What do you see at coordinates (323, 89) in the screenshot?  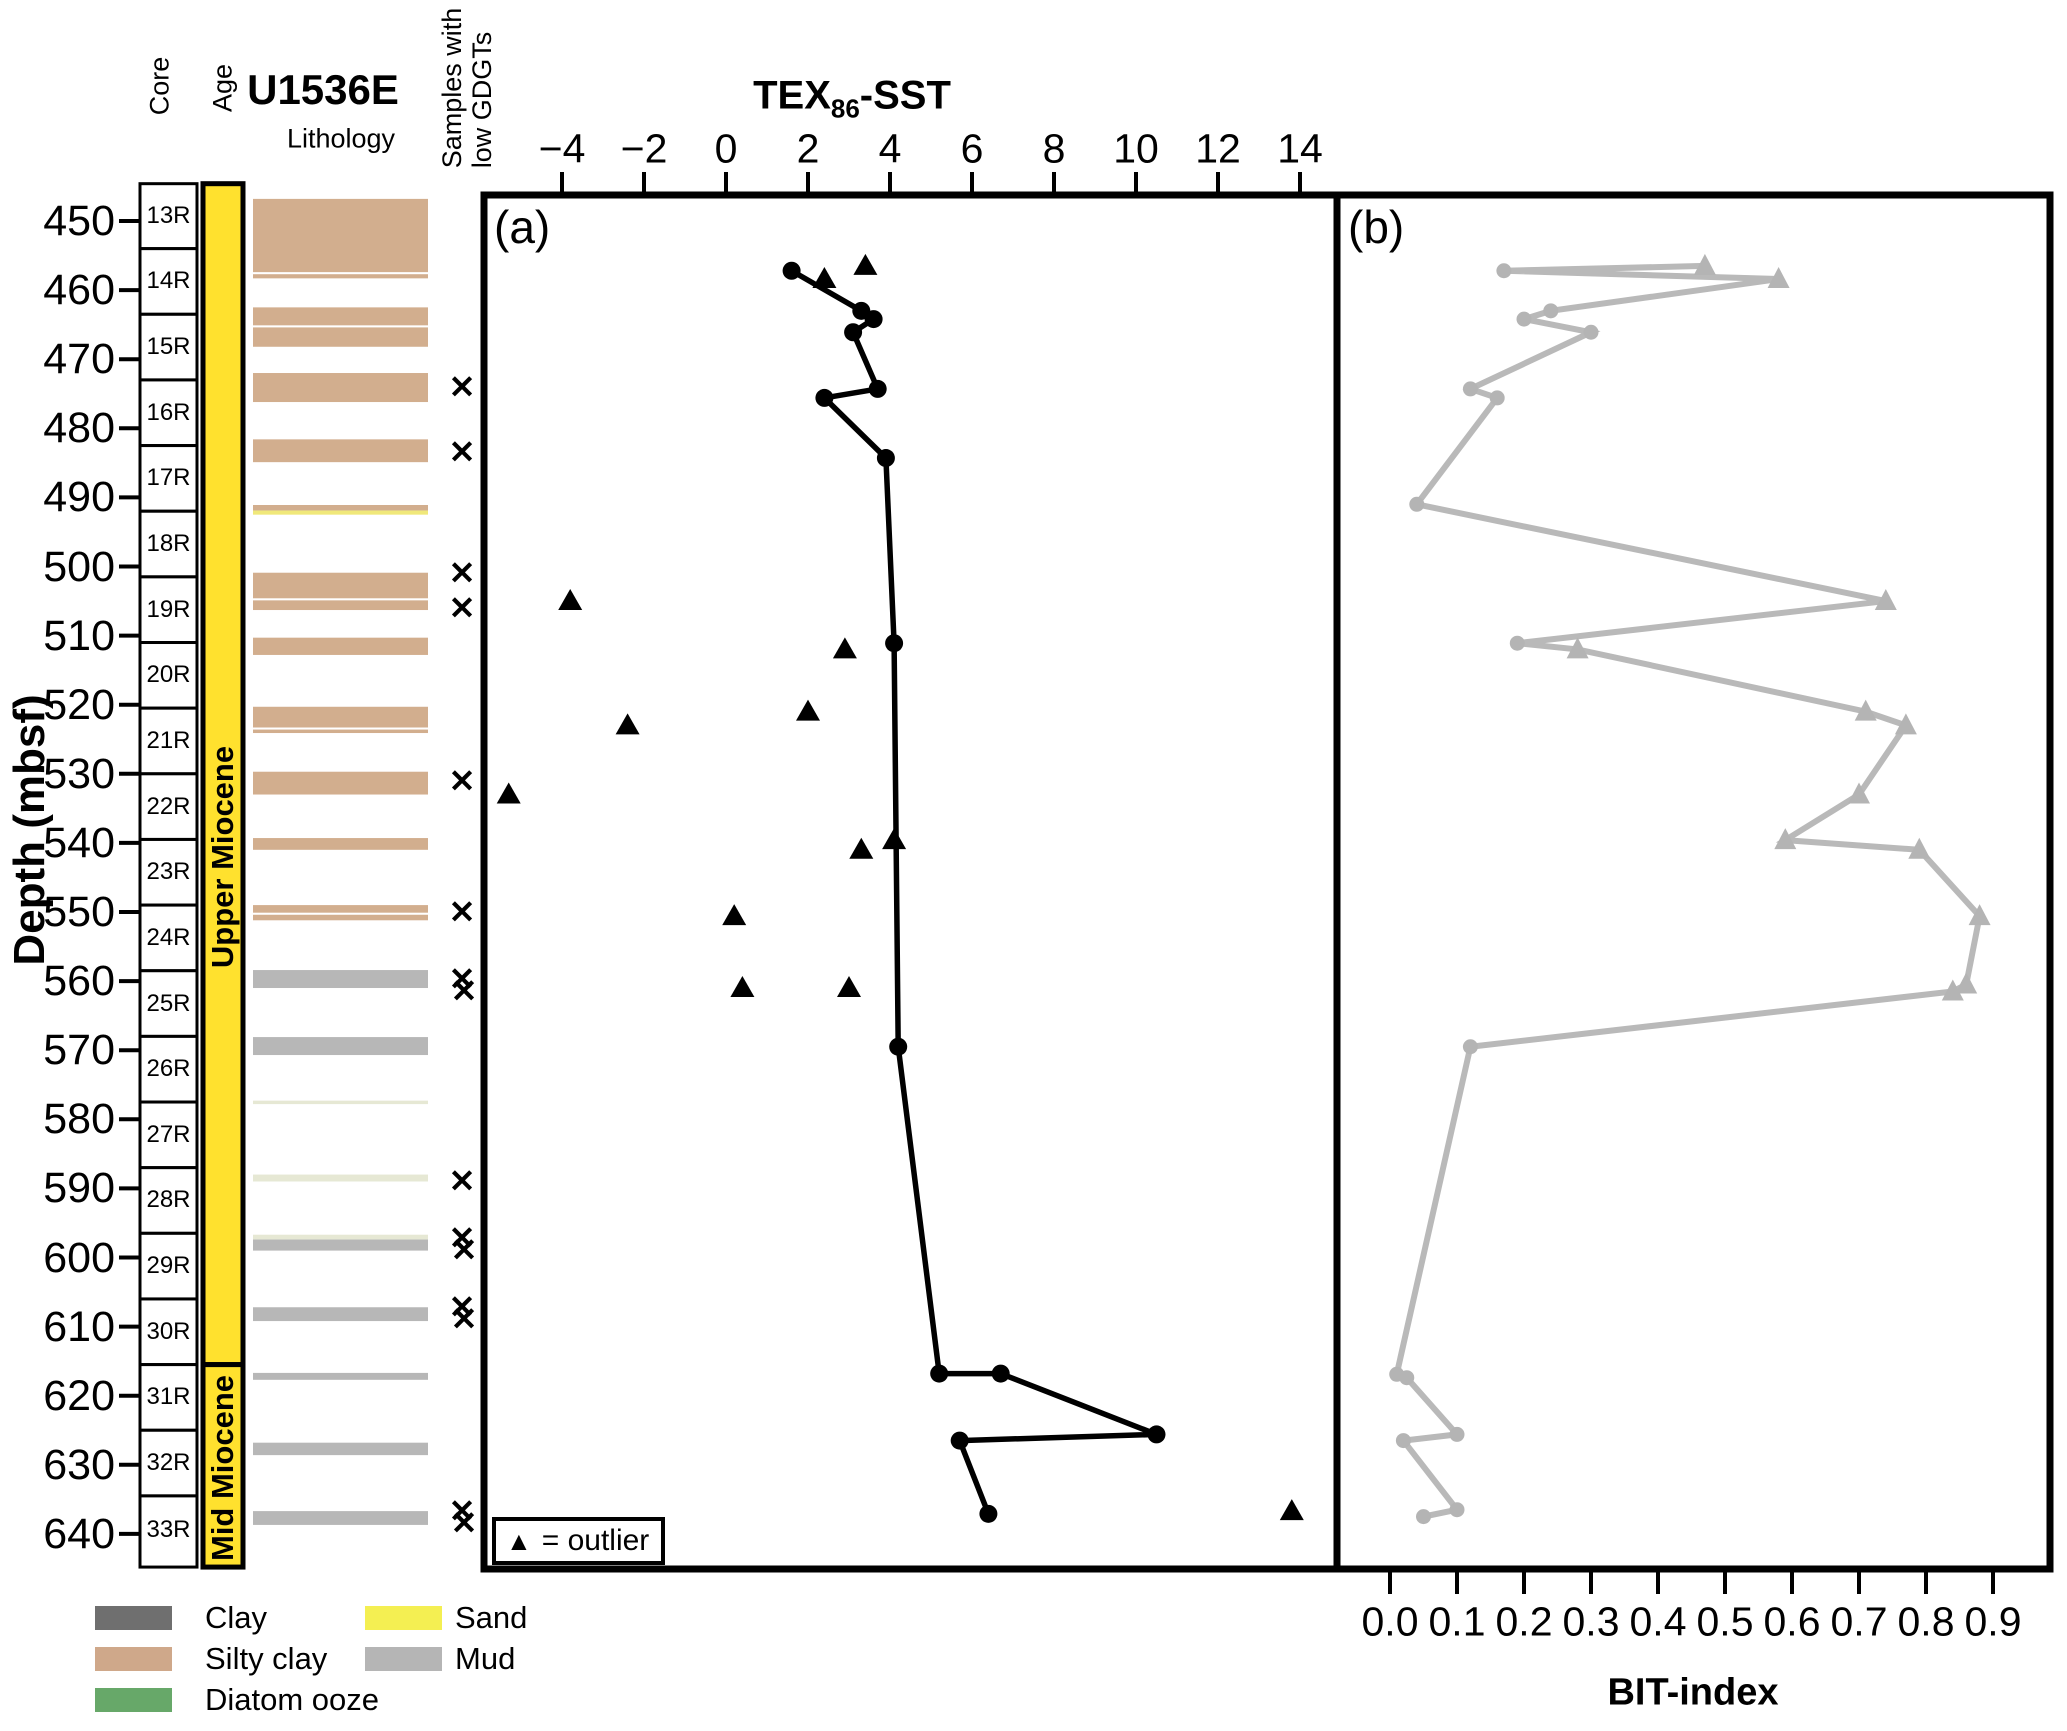 I see `site-title: U1536E` at bounding box center [323, 89].